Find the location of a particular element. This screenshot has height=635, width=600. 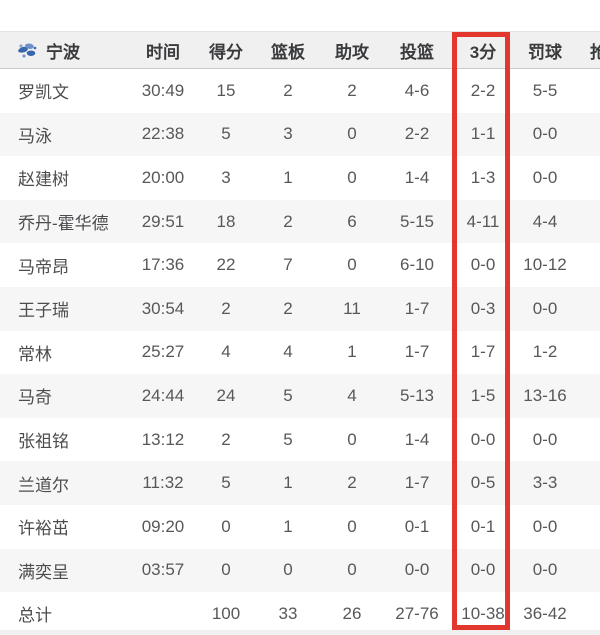

stat-pts: 24 is located at coordinates (226, 395).